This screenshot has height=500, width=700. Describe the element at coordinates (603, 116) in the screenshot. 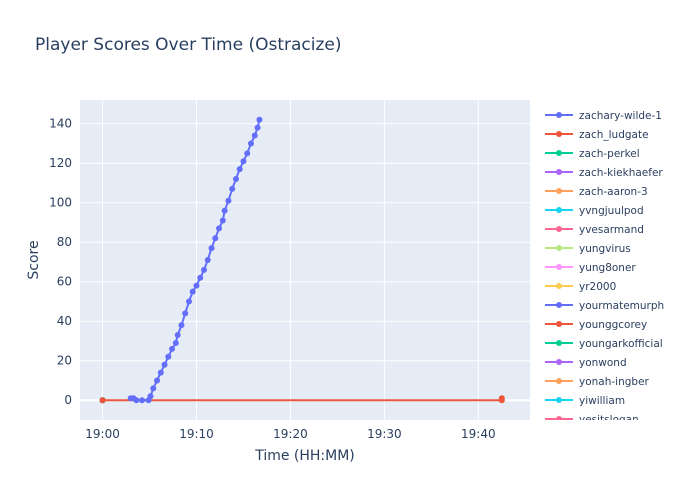

I see `legend-item: zachary-wilde-1` at that location.